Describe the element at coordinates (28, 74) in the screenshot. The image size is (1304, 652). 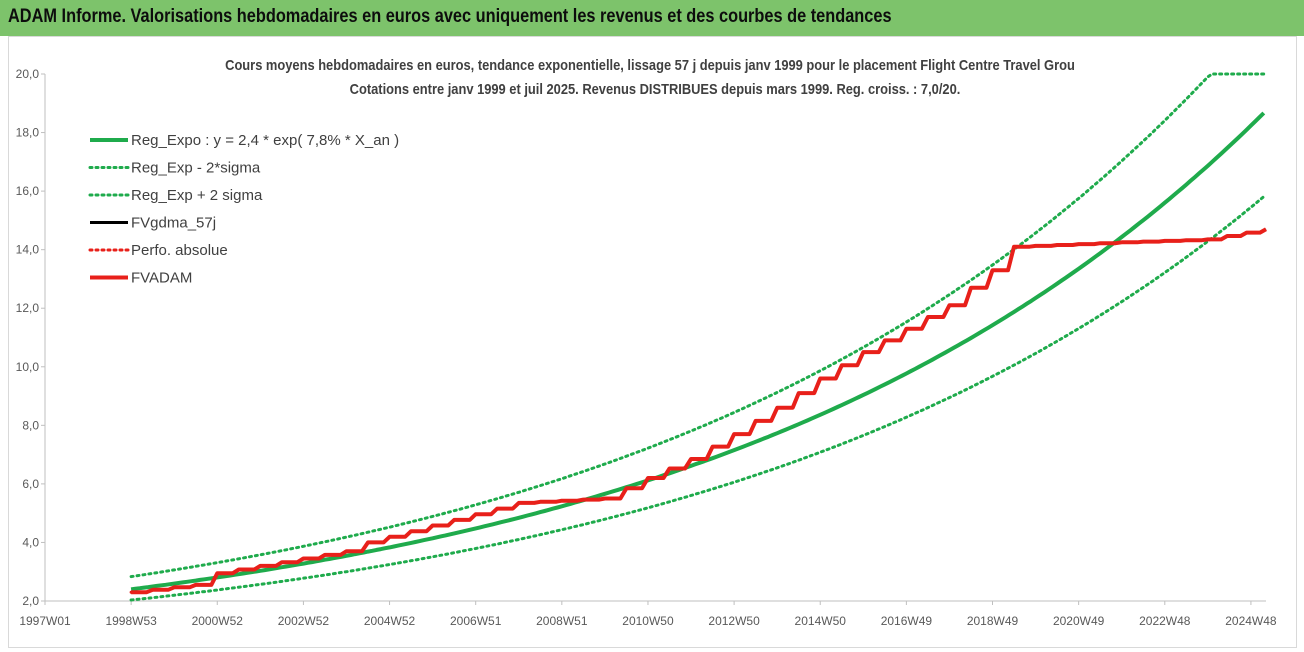
I see `y-tick-label: 20,0` at that location.